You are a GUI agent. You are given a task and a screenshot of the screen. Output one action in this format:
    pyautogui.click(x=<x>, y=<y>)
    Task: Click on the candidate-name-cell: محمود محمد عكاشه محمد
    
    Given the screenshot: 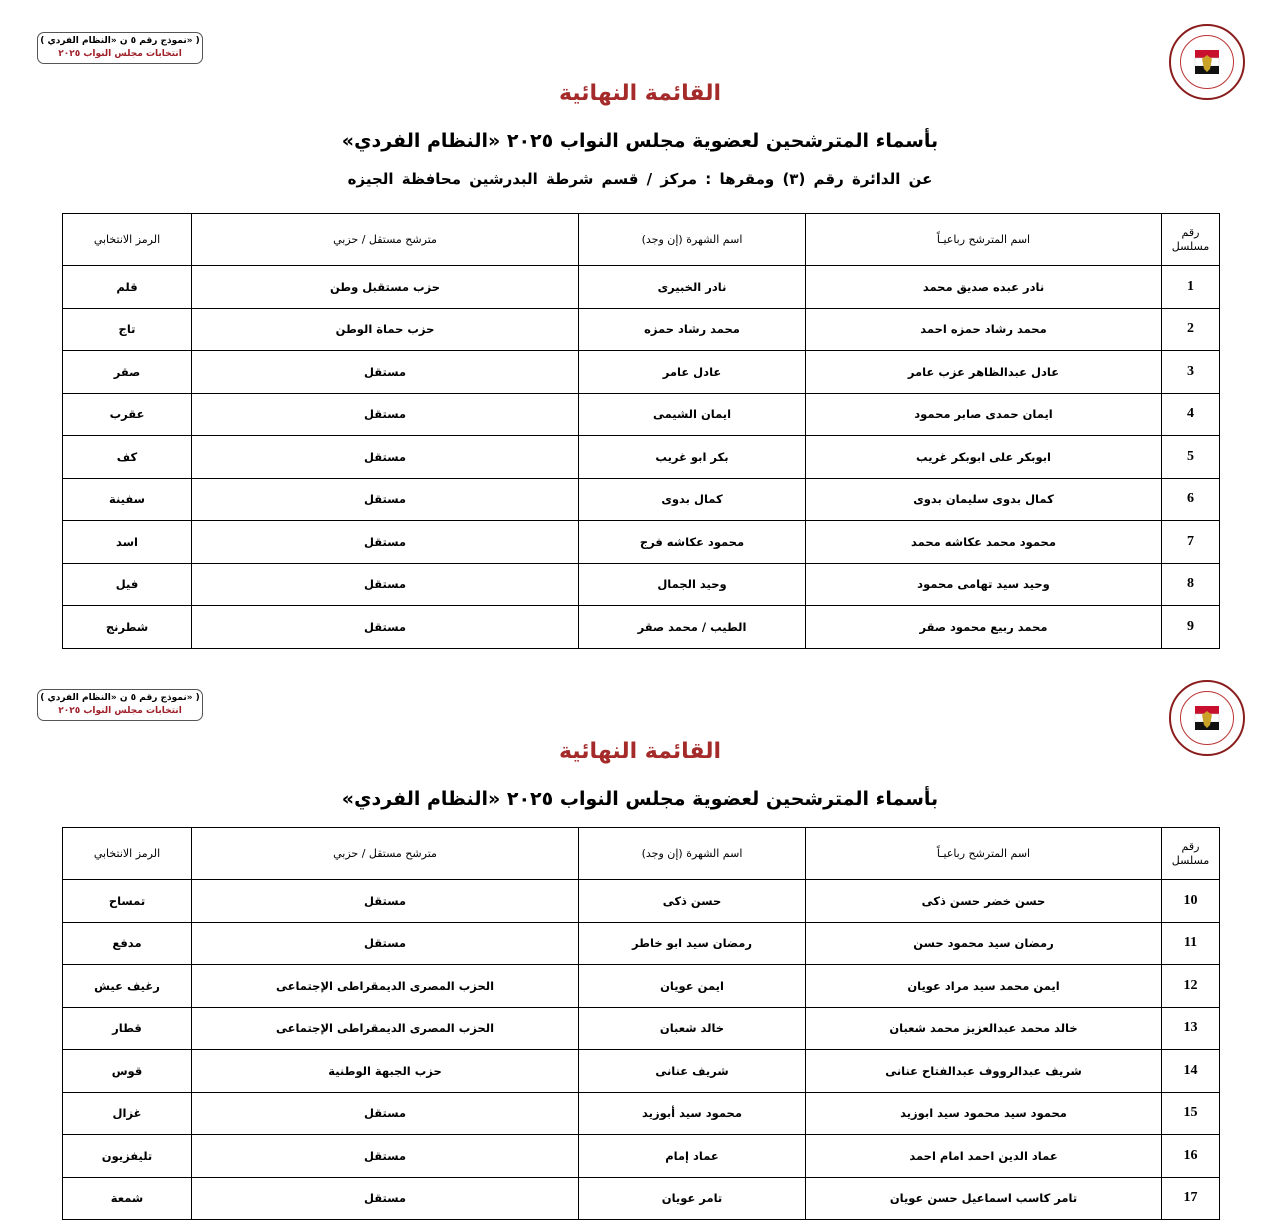 What is the action you would take?
    pyautogui.click(x=983, y=542)
    